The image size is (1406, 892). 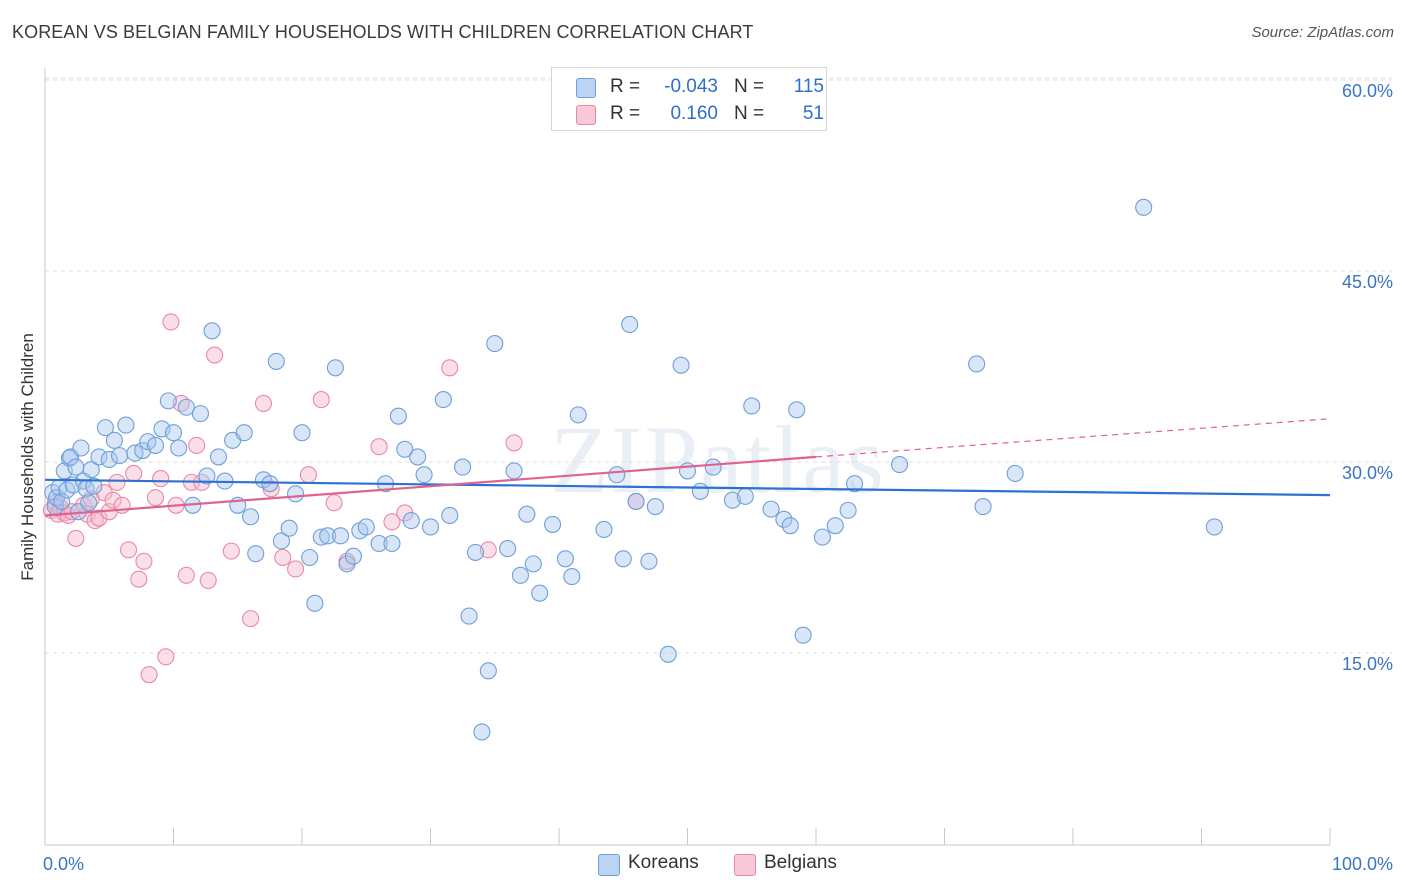 What do you see at coordinates (1367, 664) in the screenshot?
I see `y-tick-label: 15.0%` at bounding box center [1367, 664].